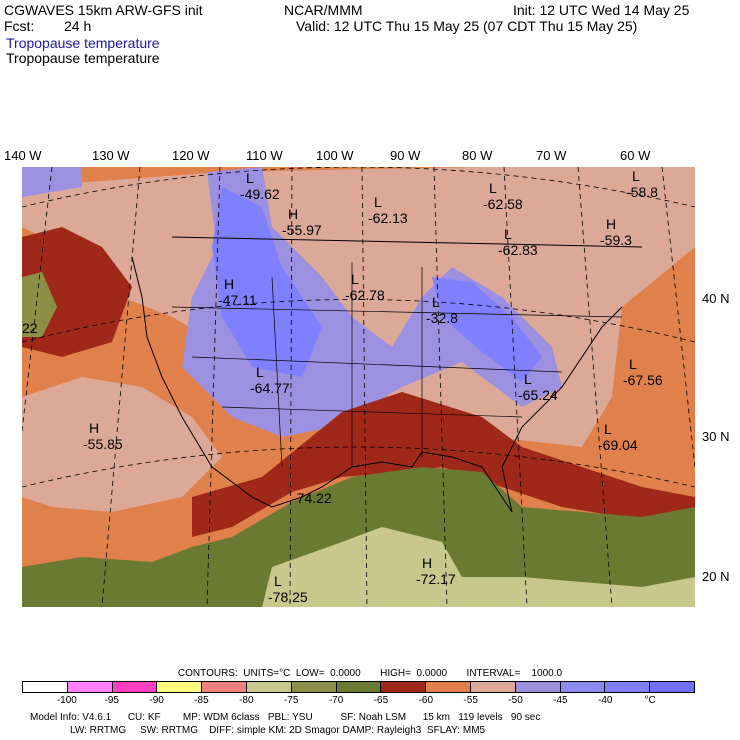 This screenshot has height=740, width=740. Describe the element at coordinates (618, 445) in the screenshot. I see `temperature-value-label: -69.04` at that location.